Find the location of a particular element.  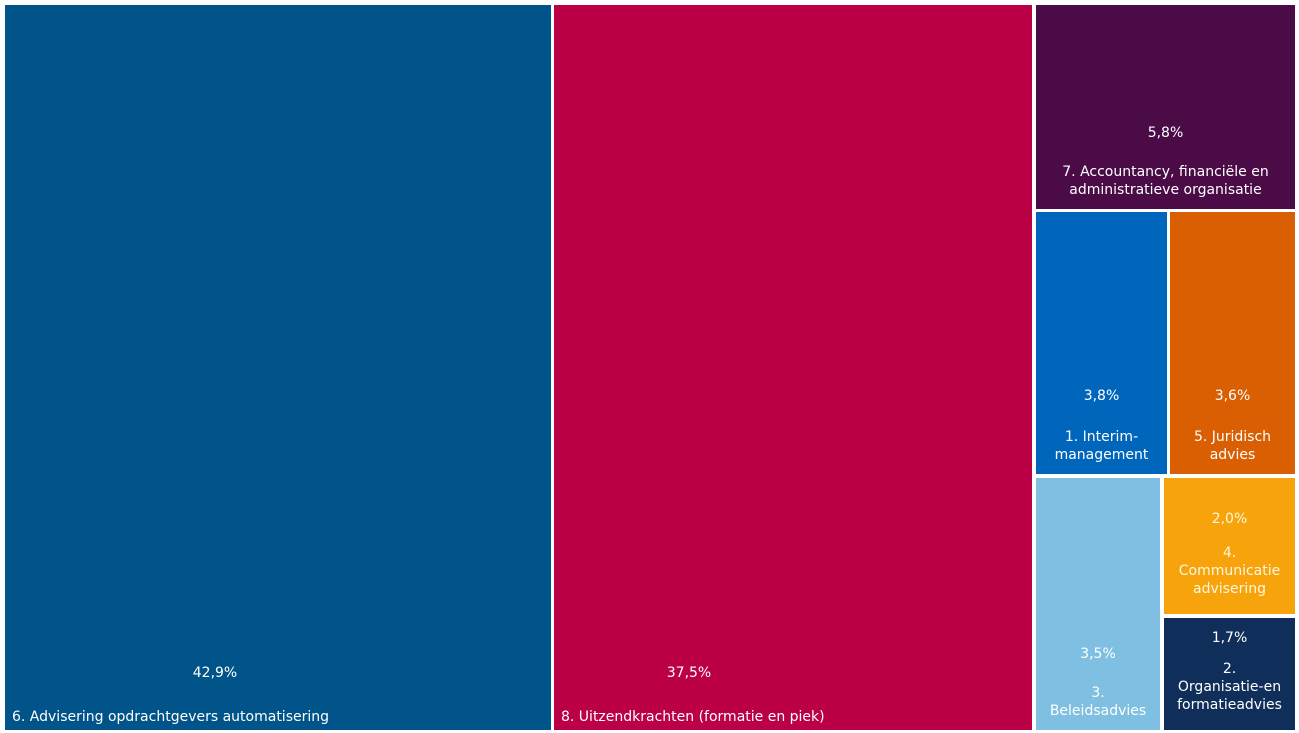

tile-category-label: 8. Uitzendkrachten (formatie en piek) is located at coordinates (693, 717).